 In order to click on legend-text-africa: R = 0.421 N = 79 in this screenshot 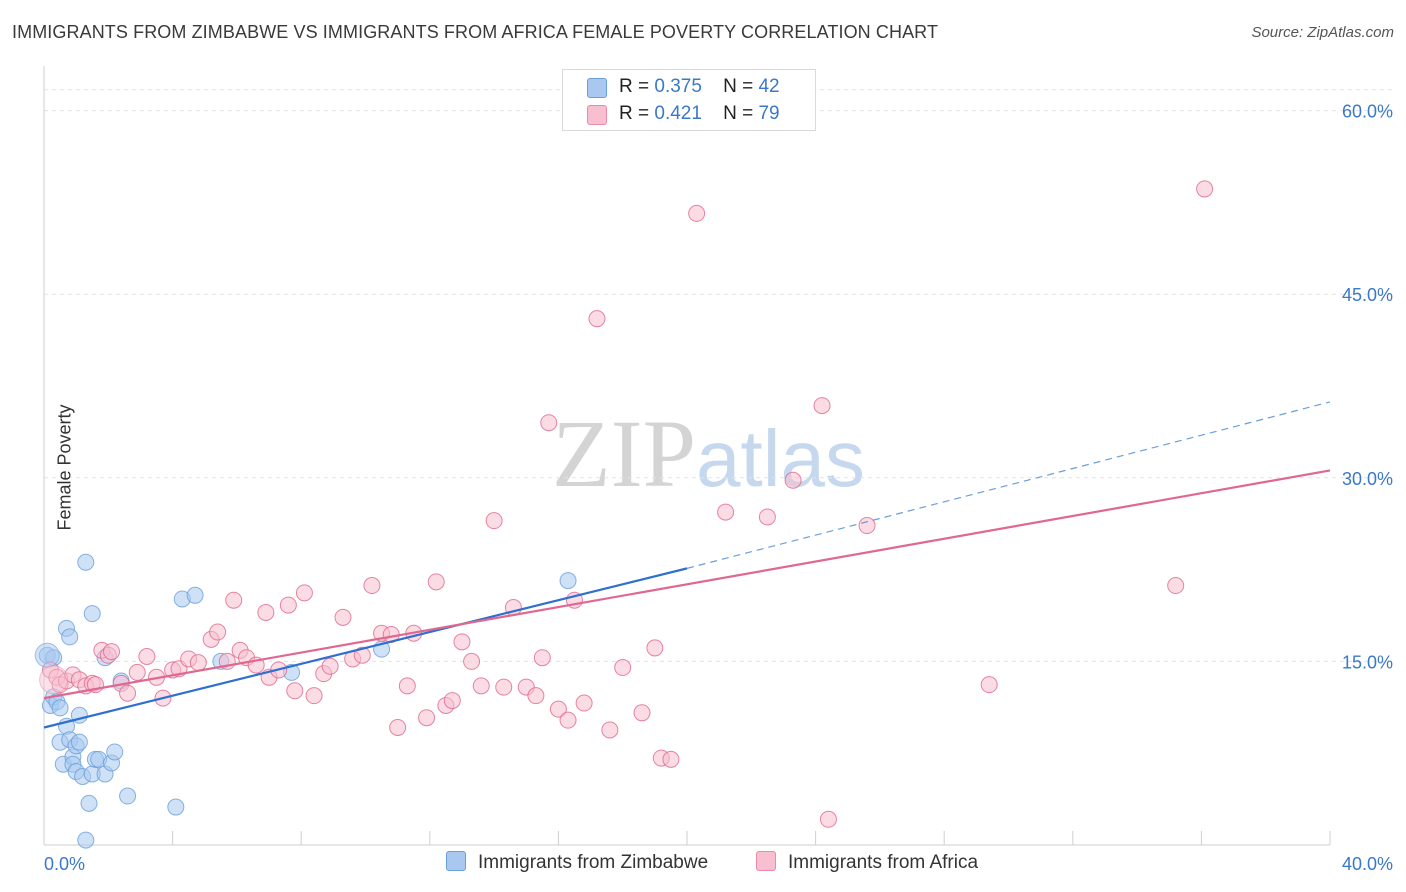, I will do `click(699, 113)`.